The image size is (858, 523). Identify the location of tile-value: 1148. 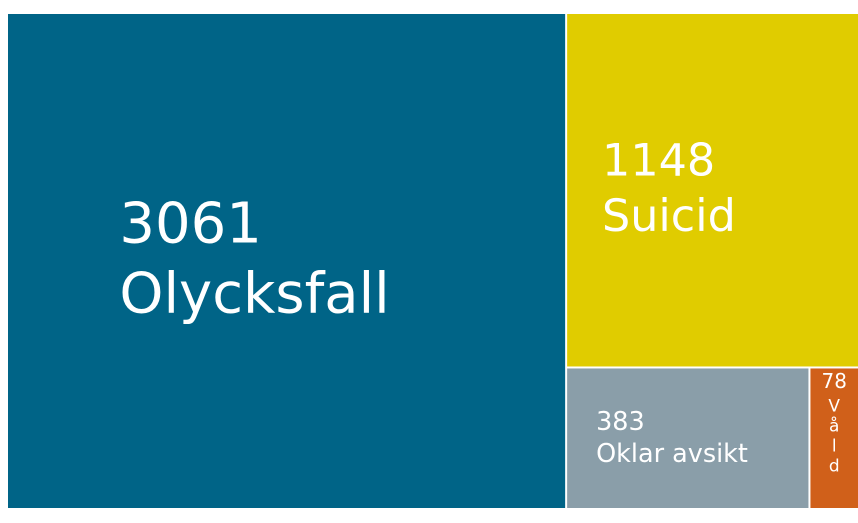
(658, 161).